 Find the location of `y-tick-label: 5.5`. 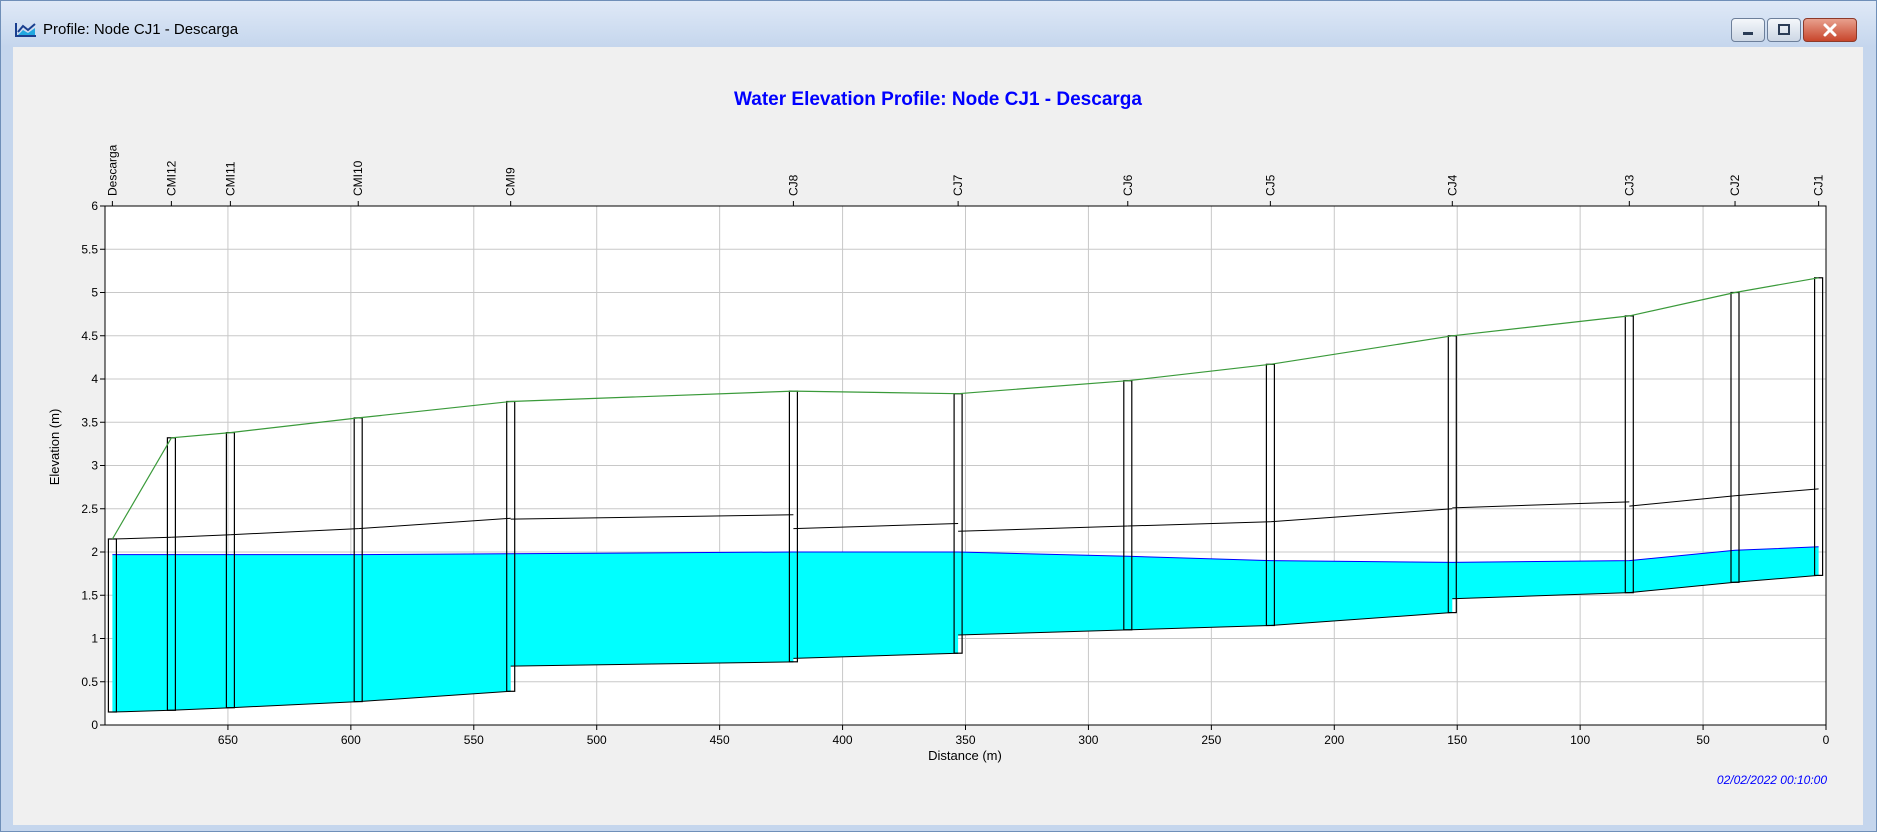

y-tick-label: 5.5 is located at coordinates (89, 249).